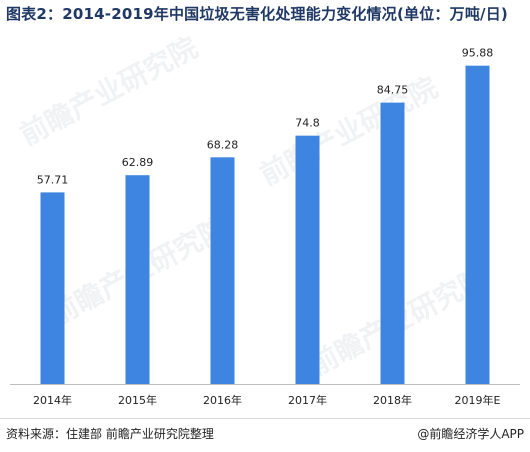 The image size is (530, 452). I want to click on source-note: 资料来源：住建部 前瞻产业研究院整理, so click(110, 434).